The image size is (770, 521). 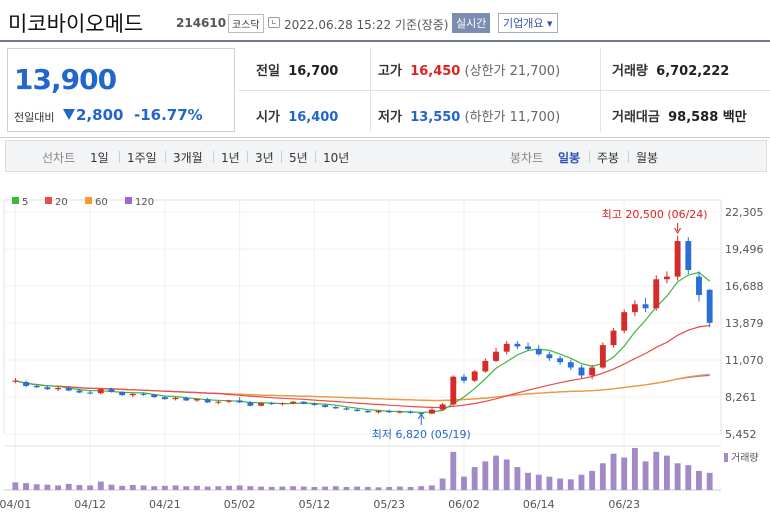 I want to click on trade-amount: 거래대금 98,588 백만, so click(x=679, y=115).